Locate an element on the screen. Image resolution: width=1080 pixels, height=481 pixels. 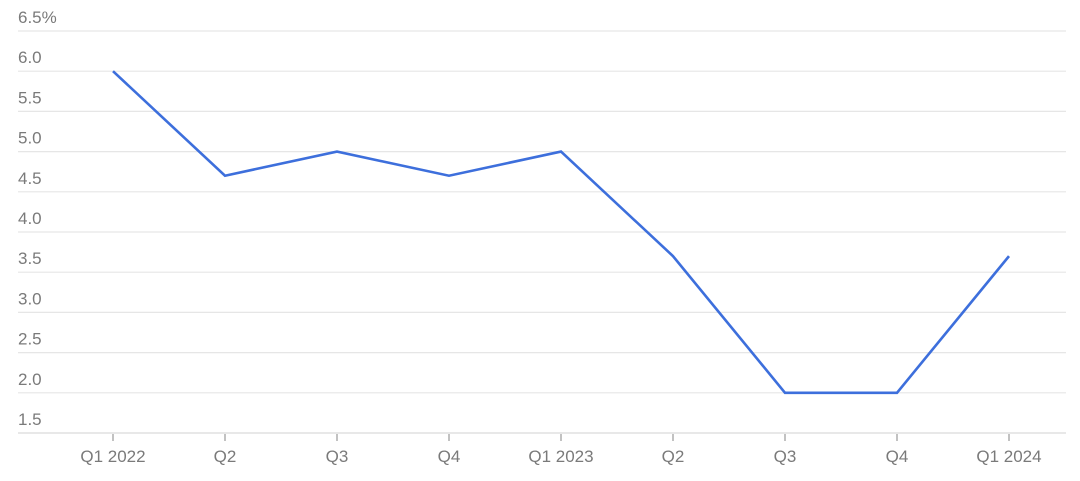
x-tick-label: Q1 2024 is located at coordinates (1008, 456).